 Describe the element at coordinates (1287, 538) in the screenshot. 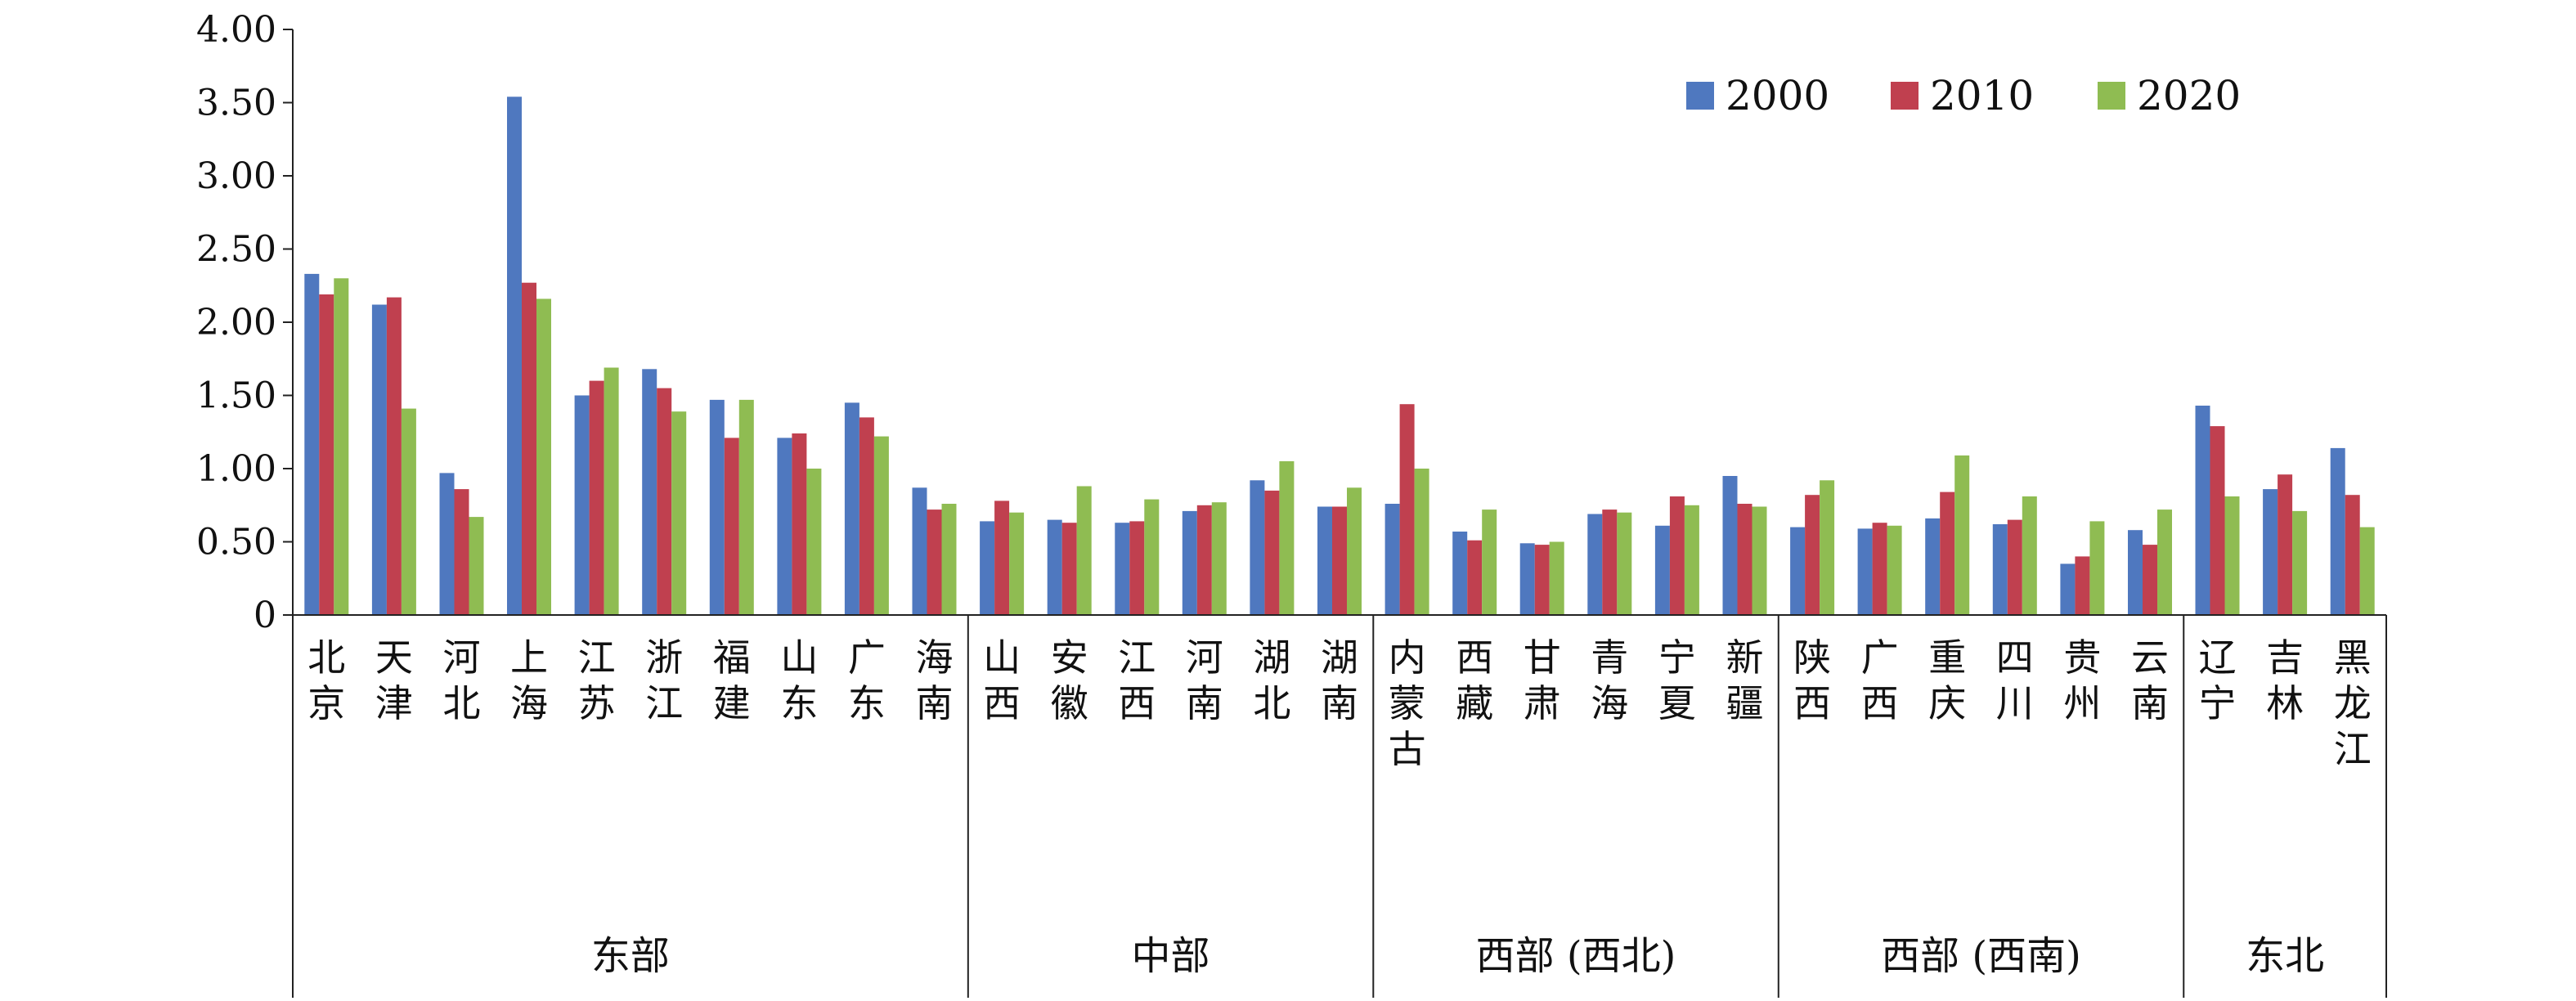

I see `bar-2020-湖北` at that location.